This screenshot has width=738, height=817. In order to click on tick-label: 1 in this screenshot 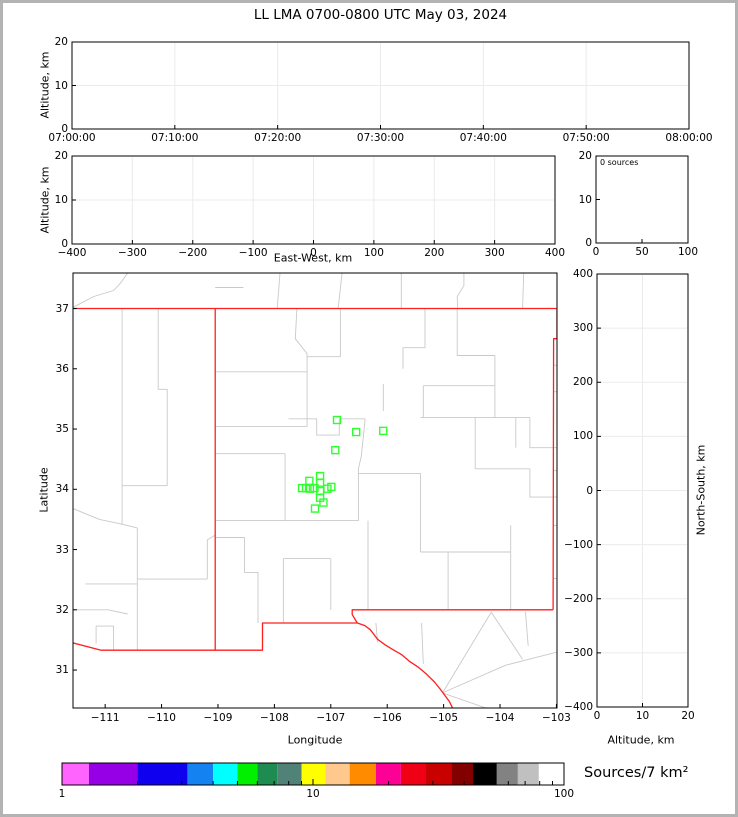, I will do `click(62, 794)`.